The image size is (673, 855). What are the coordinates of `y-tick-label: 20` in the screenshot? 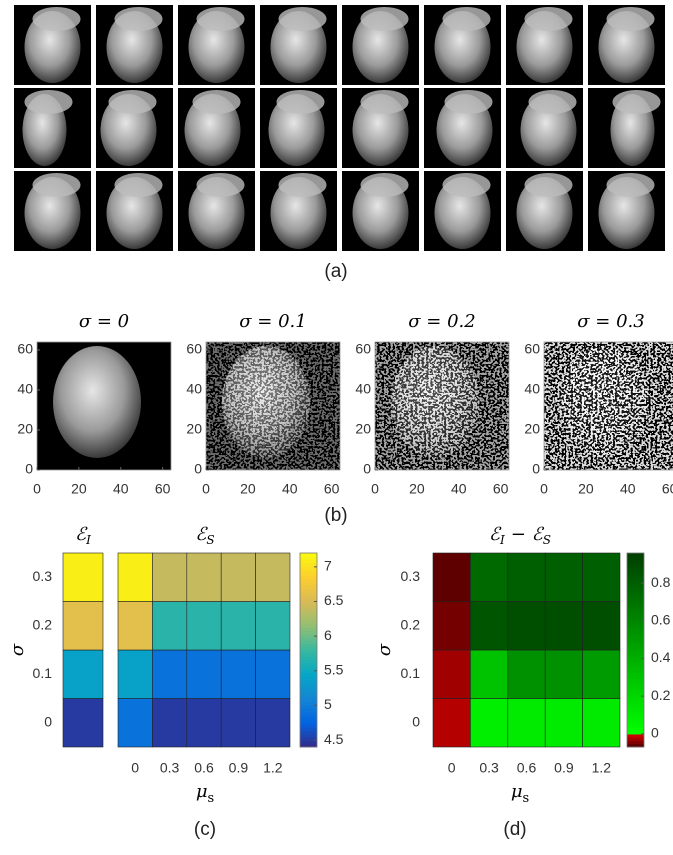 It's located at (25, 429).